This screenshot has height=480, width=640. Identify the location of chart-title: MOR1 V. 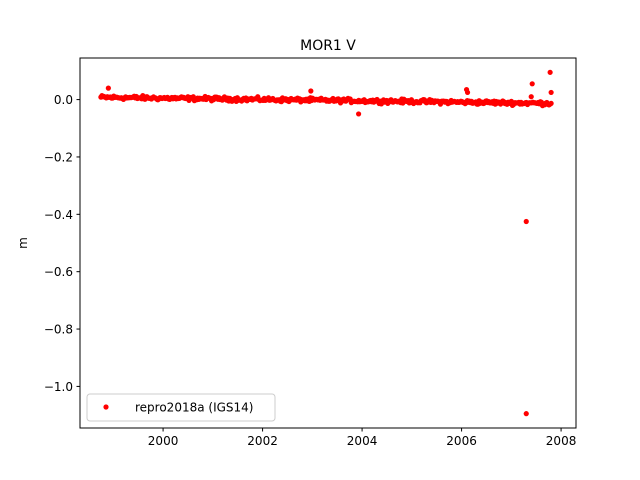
(328, 46).